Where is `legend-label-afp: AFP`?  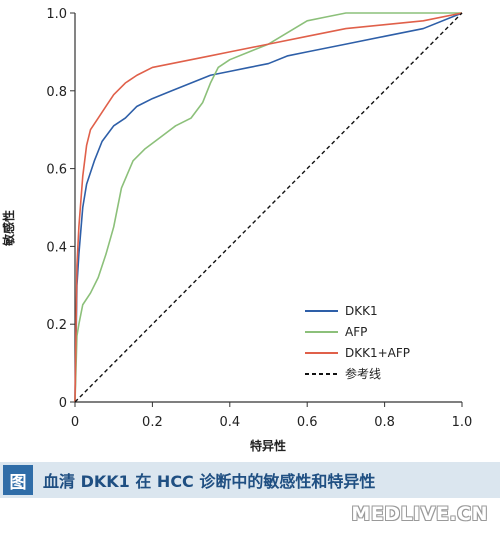
legend-label-afp: AFP is located at coordinates (356, 332).